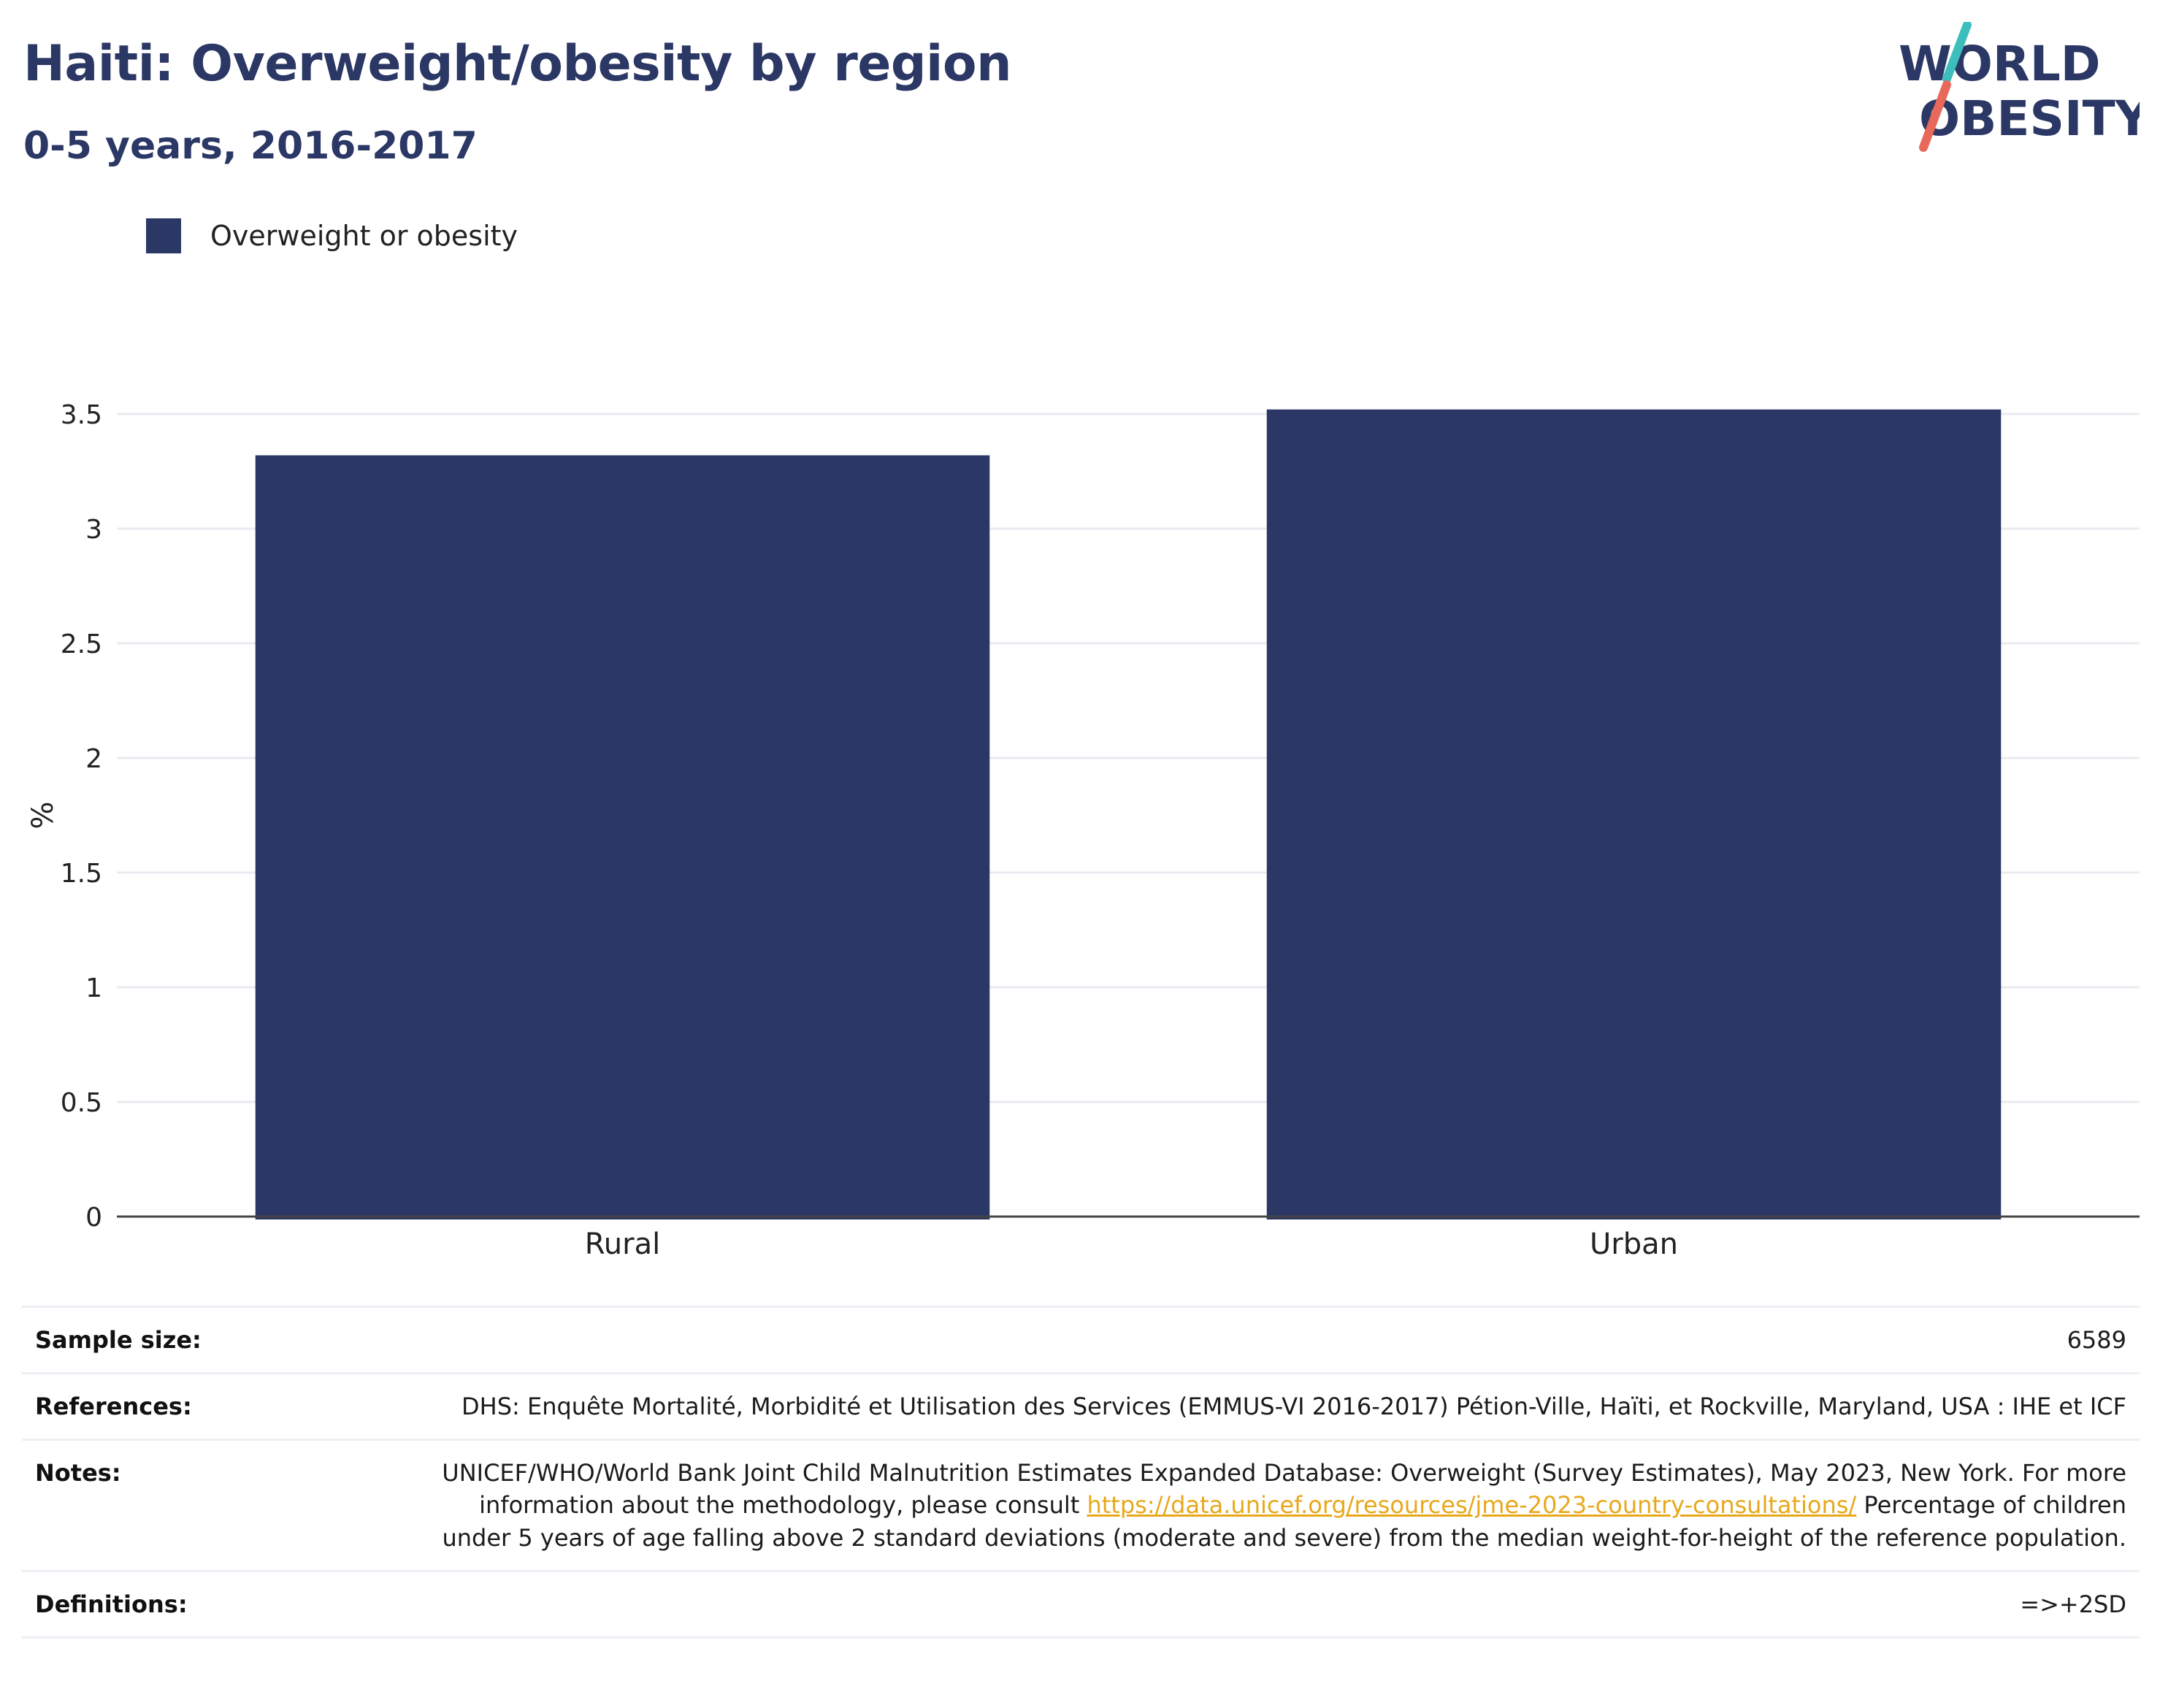  Describe the element at coordinates (81, 415) in the screenshot. I see `y-tick-label: 3.5` at that location.